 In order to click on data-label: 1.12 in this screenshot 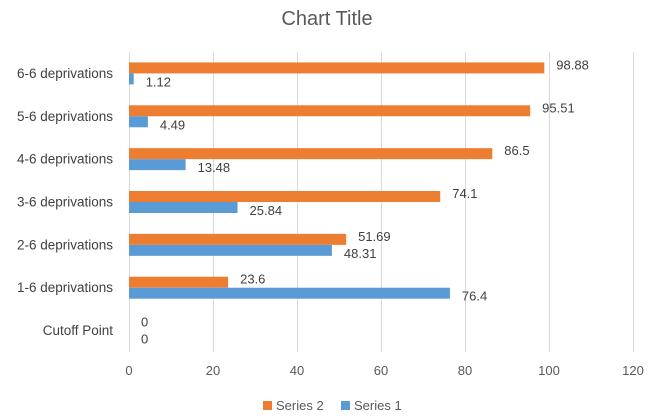, I will do `click(158, 81)`.